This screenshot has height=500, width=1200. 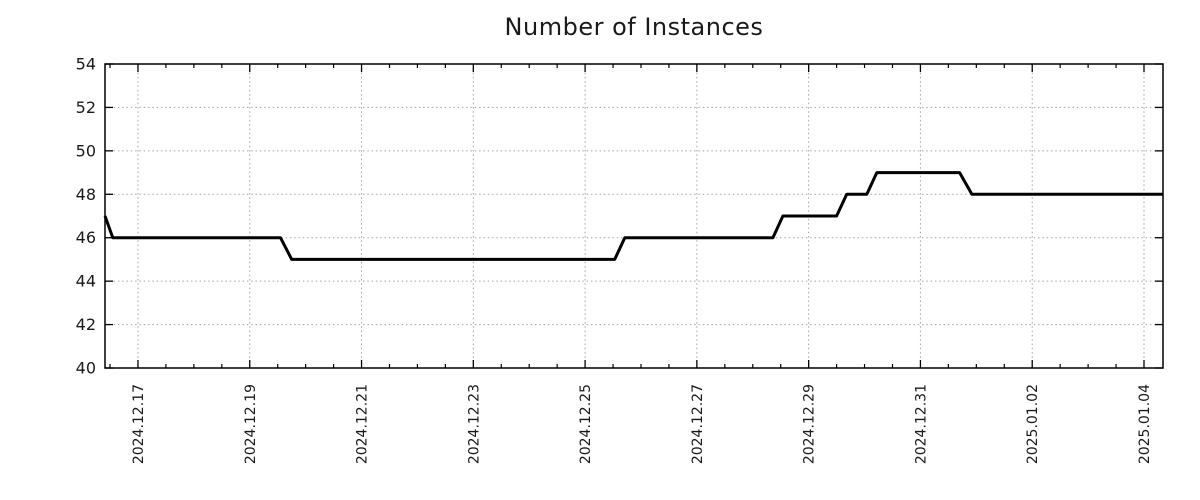 What do you see at coordinates (634, 27) in the screenshot?
I see `chart-title: Number of Instances` at bounding box center [634, 27].